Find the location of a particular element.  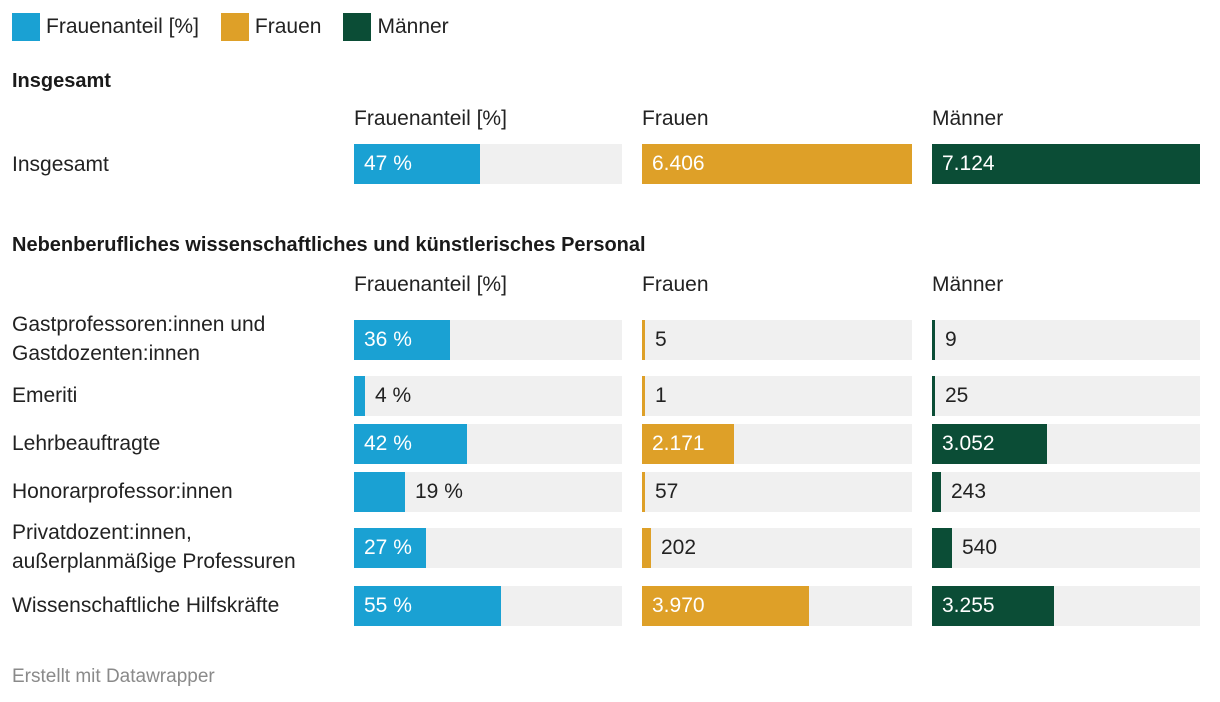

value-label-men: 25 is located at coordinates (957, 395).